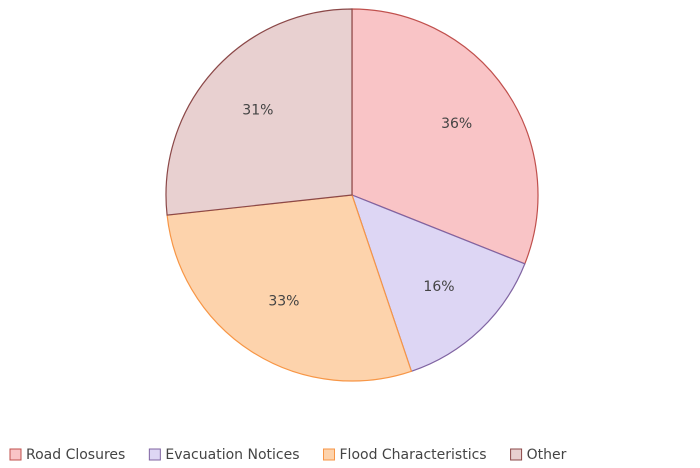  Describe the element at coordinates (232, 455) in the screenshot. I see `legend-label: Evacuation Notices` at that location.